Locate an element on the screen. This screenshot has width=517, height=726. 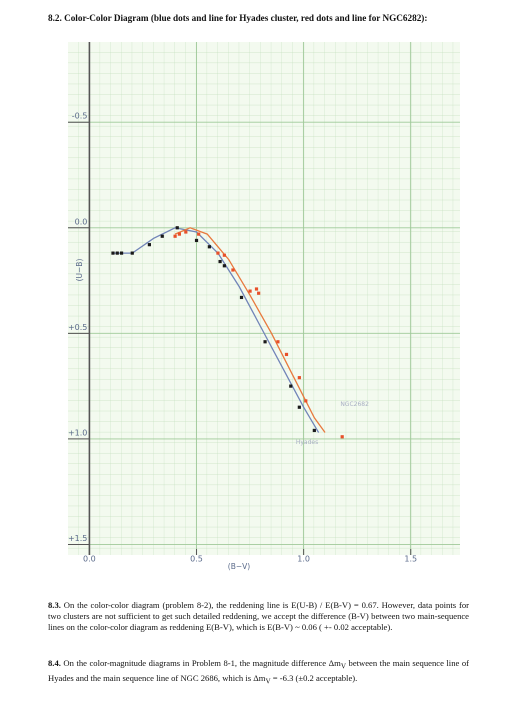
para-number: 8.3. is located at coordinates (54, 605).